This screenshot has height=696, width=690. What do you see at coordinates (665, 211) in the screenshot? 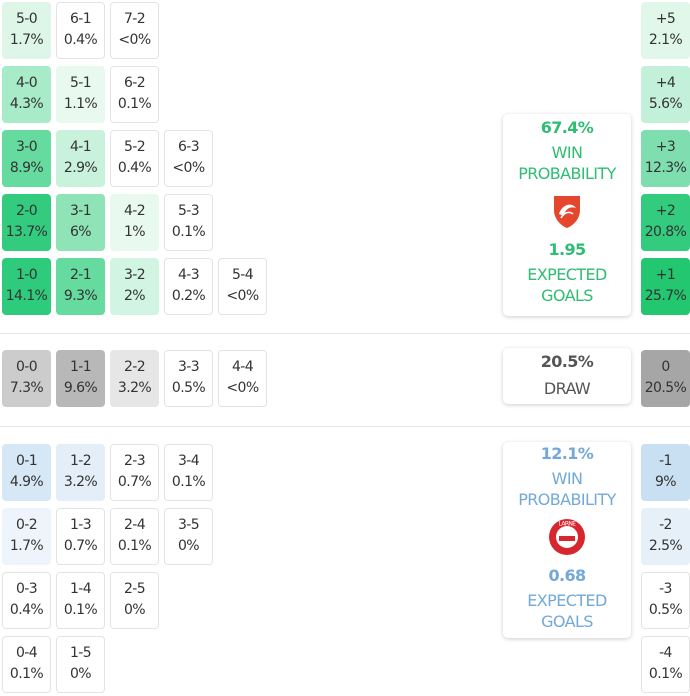
I see `score-label: +2` at bounding box center [665, 211].